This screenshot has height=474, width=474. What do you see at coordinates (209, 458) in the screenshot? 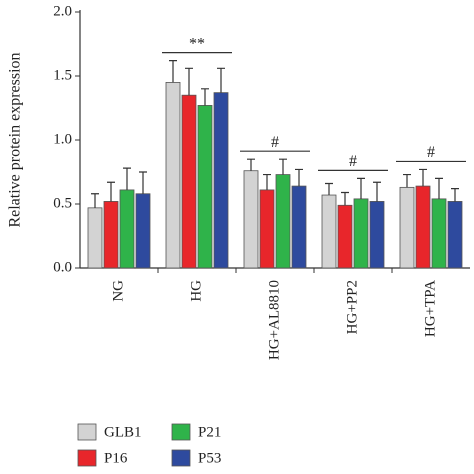
I see `legend-label: P53` at bounding box center [209, 458].